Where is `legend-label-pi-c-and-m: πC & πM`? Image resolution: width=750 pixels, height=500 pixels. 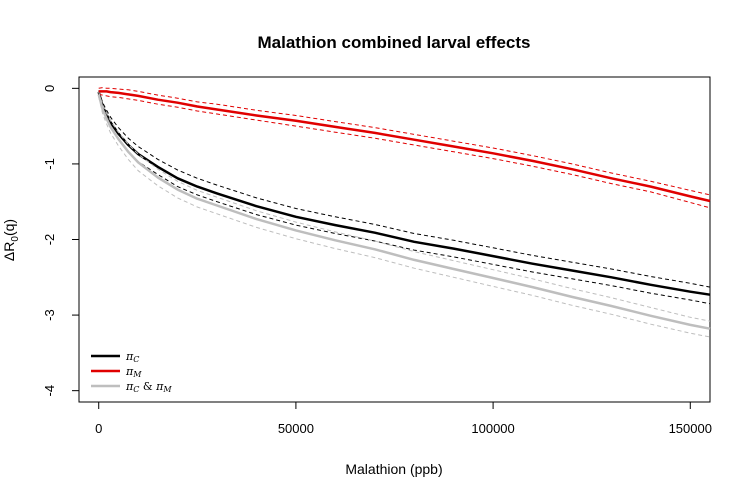 legend-label-pi-c-and-m: πC & πM is located at coordinates (148, 387).